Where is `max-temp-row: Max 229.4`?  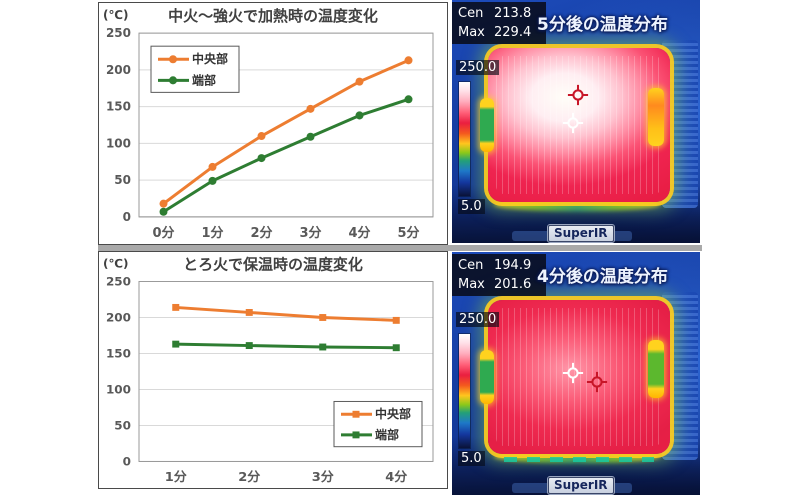
max-temp-row: Max 229.4 is located at coordinates (499, 32).